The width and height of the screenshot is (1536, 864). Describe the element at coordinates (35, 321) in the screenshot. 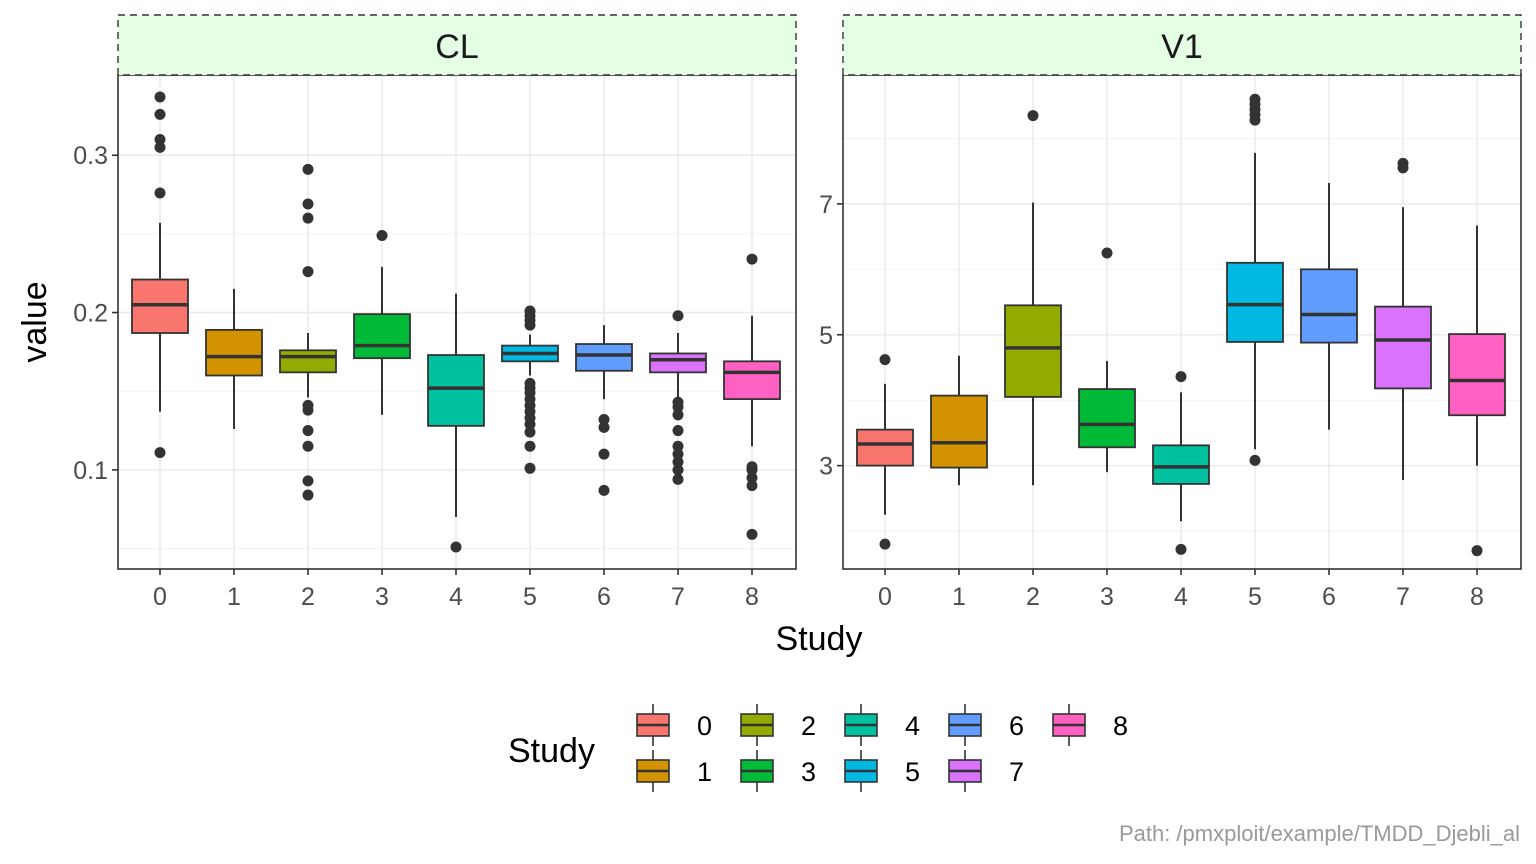

I see `y-axis-title: value` at that location.